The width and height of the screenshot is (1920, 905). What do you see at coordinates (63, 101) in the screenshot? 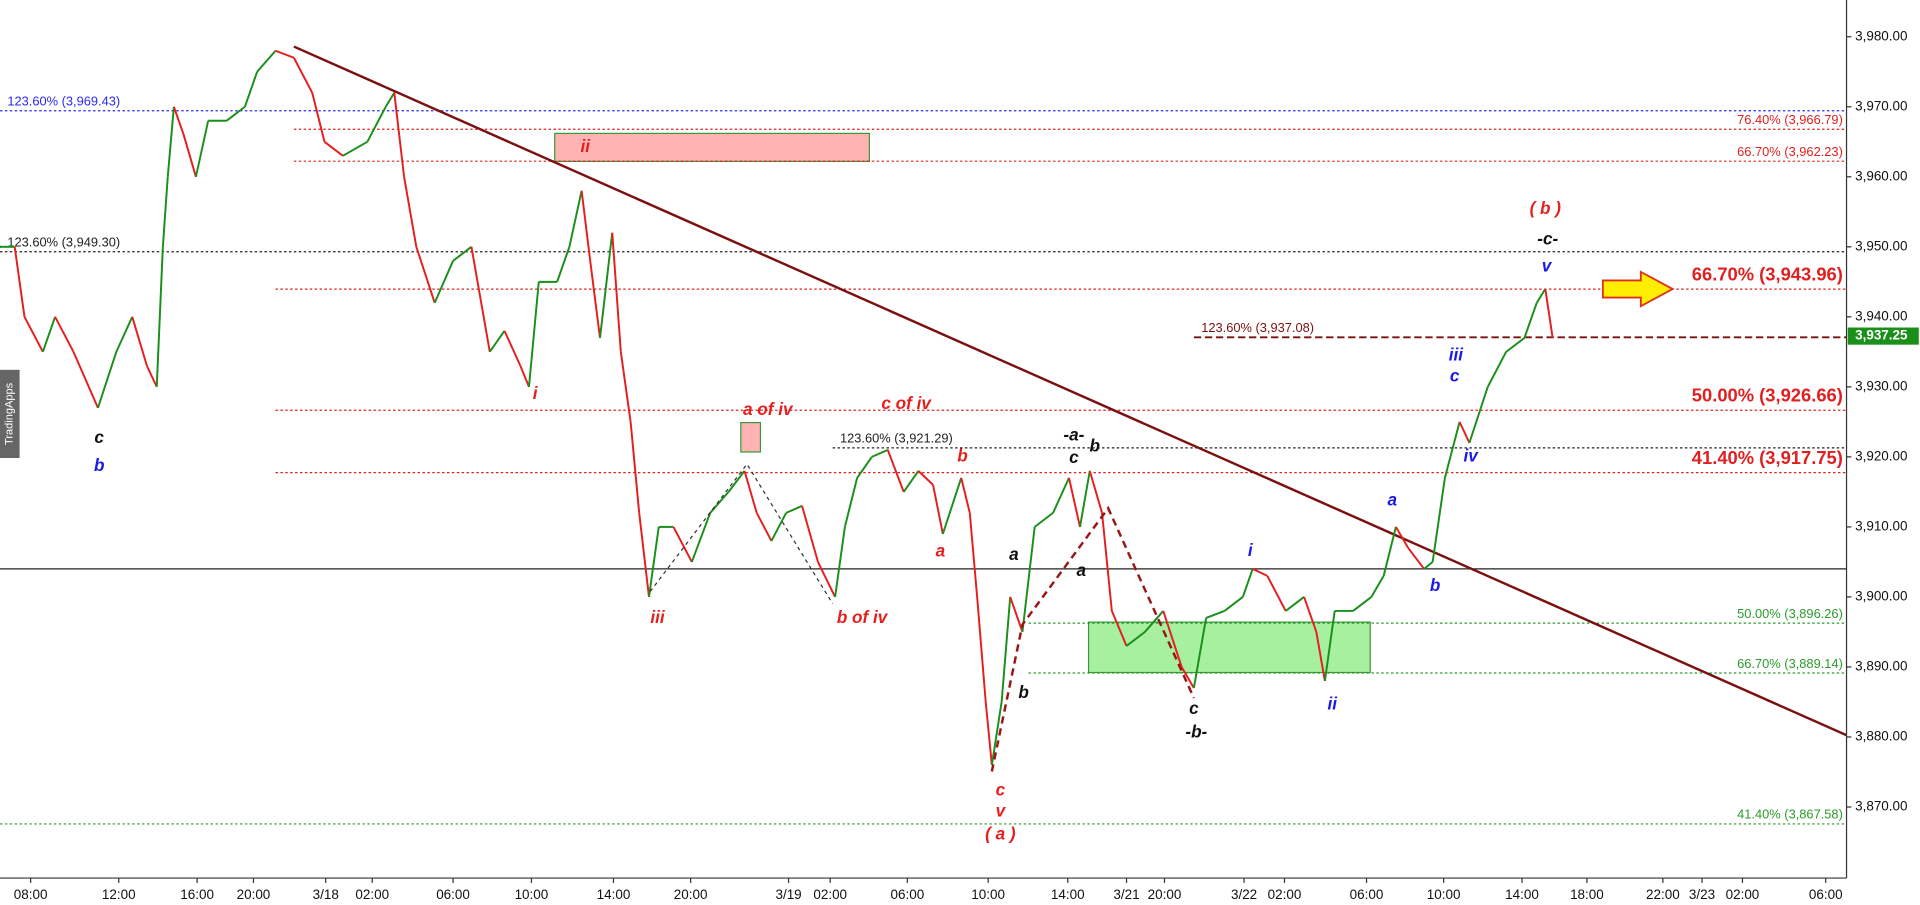
I see `fib-label: 123.60% (3,969.43)` at bounding box center [63, 101].